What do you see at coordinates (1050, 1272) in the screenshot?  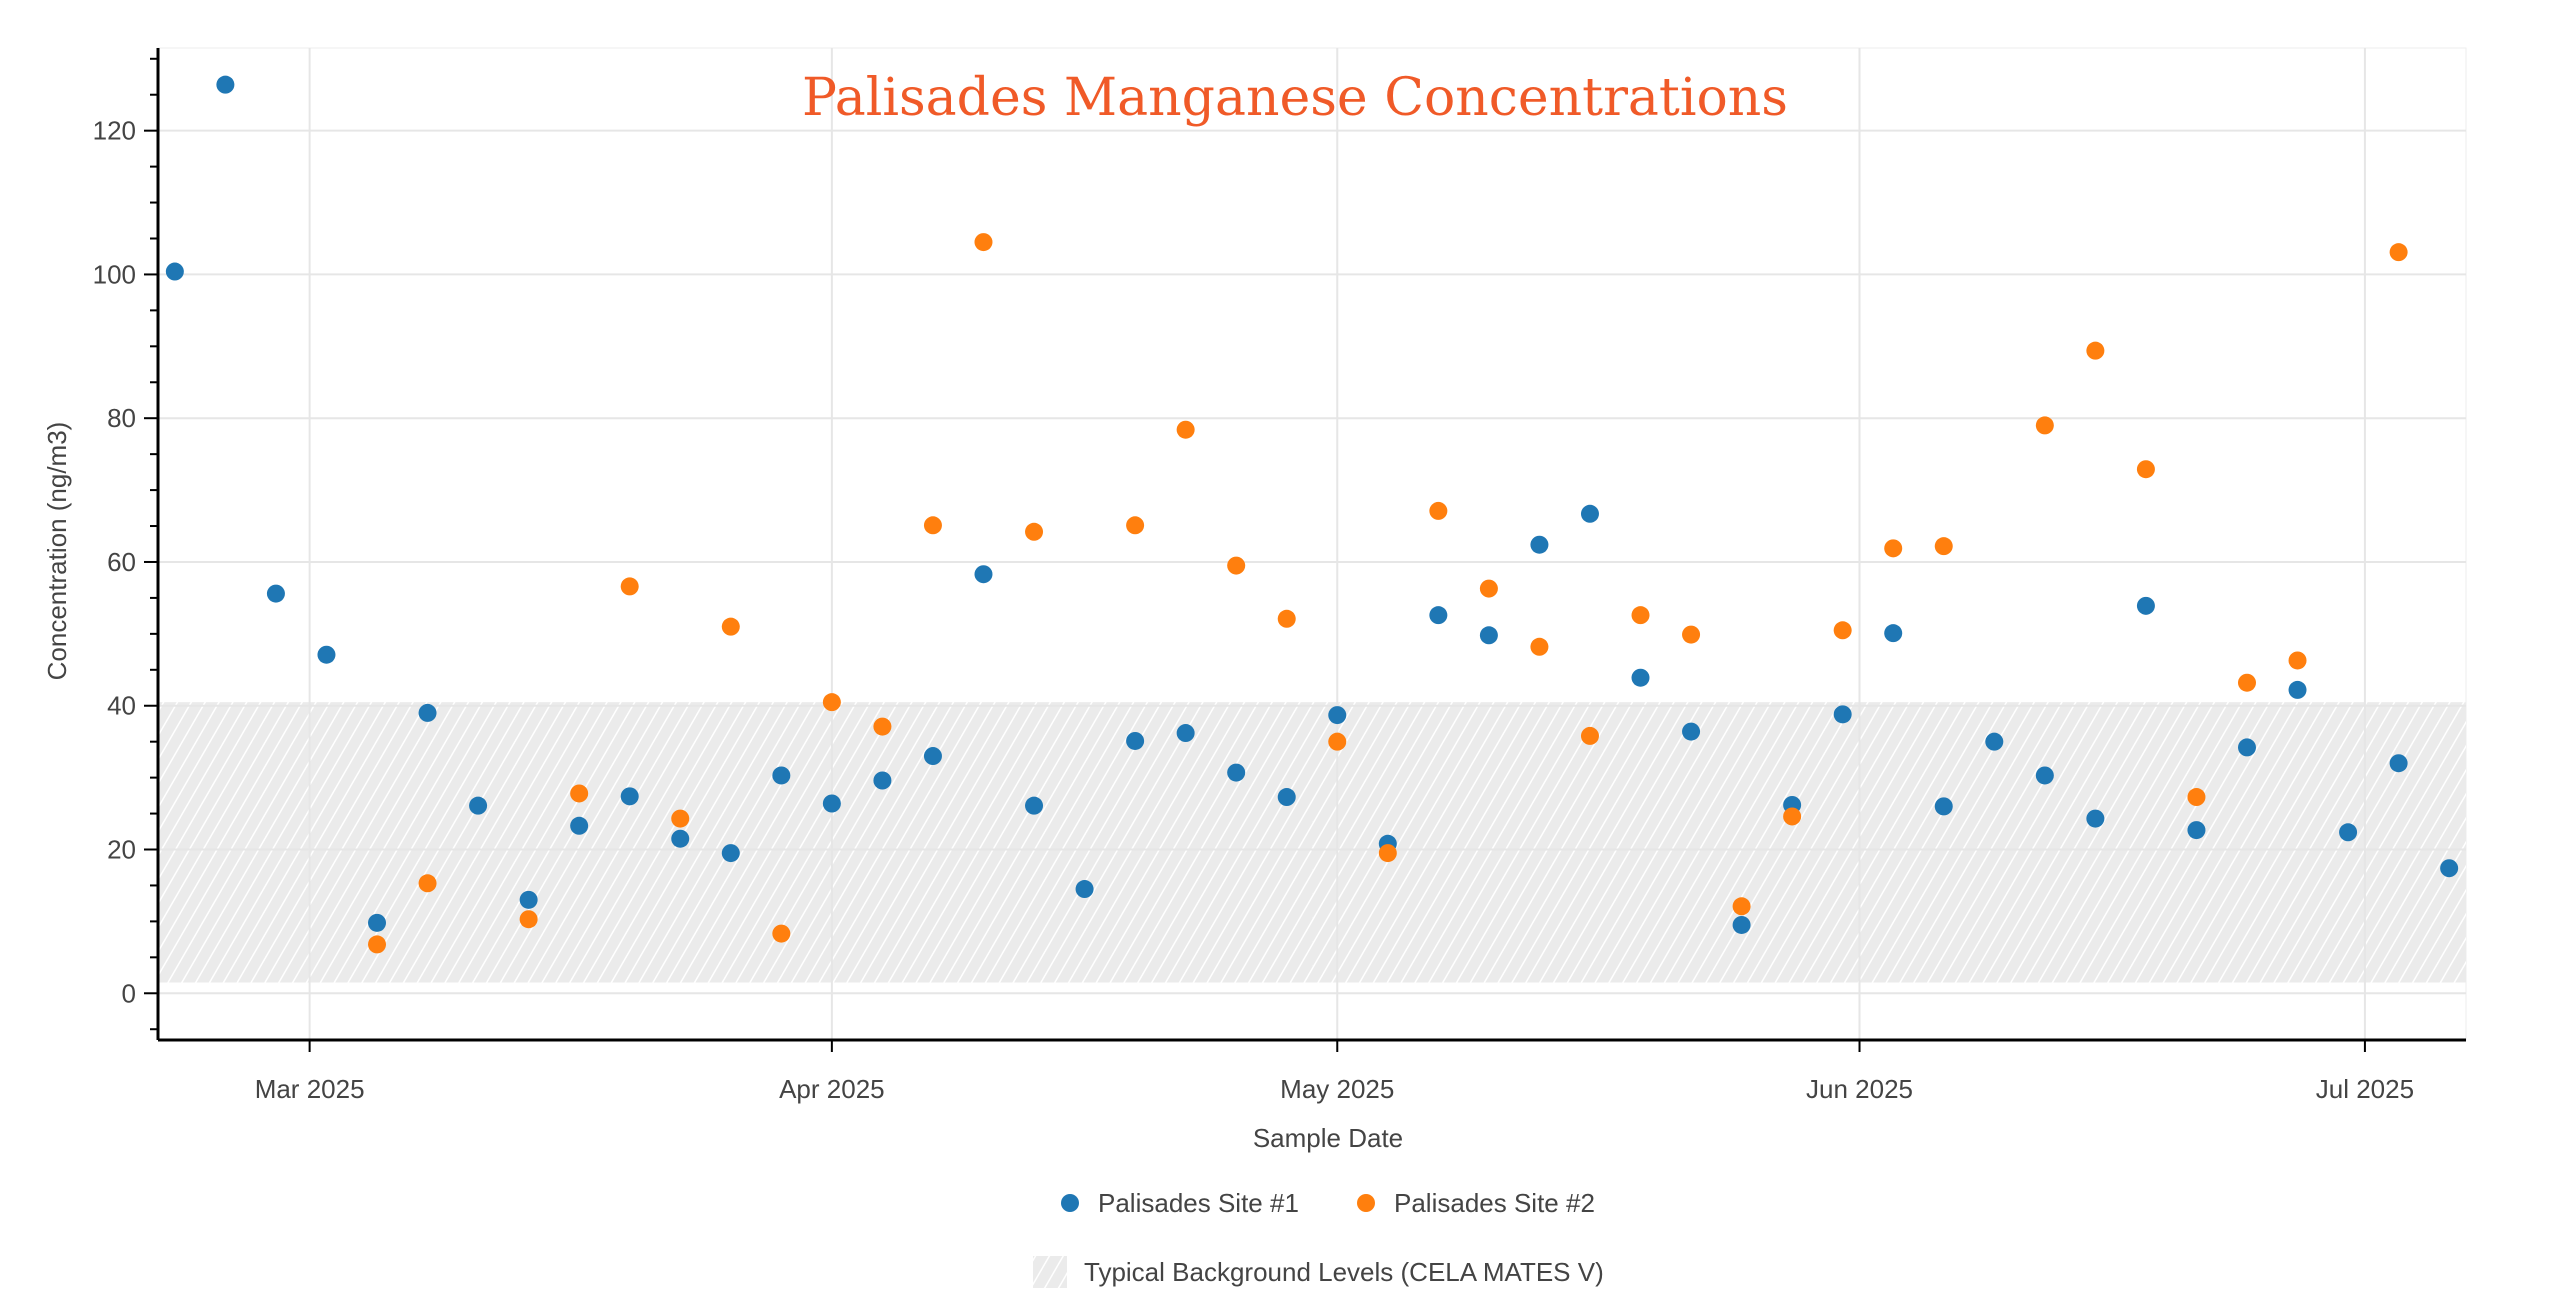 I see `legend-hatch-swatch` at bounding box center [1050, 1272].